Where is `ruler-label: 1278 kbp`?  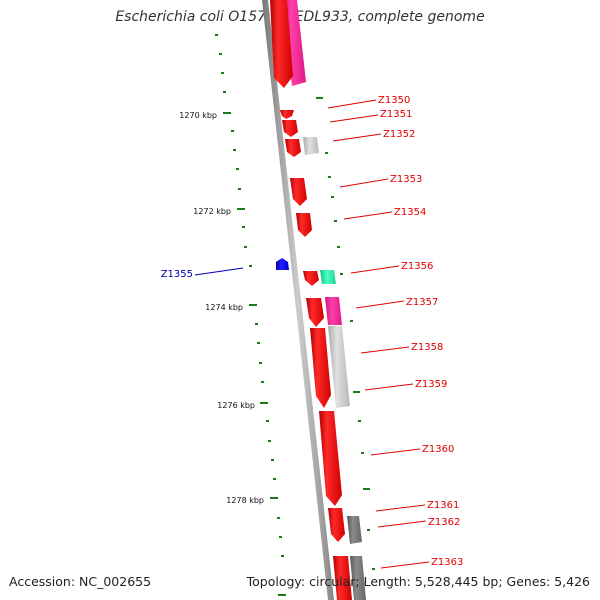
ruler-label: 1278 kbp is located at coordinates (245, 500).